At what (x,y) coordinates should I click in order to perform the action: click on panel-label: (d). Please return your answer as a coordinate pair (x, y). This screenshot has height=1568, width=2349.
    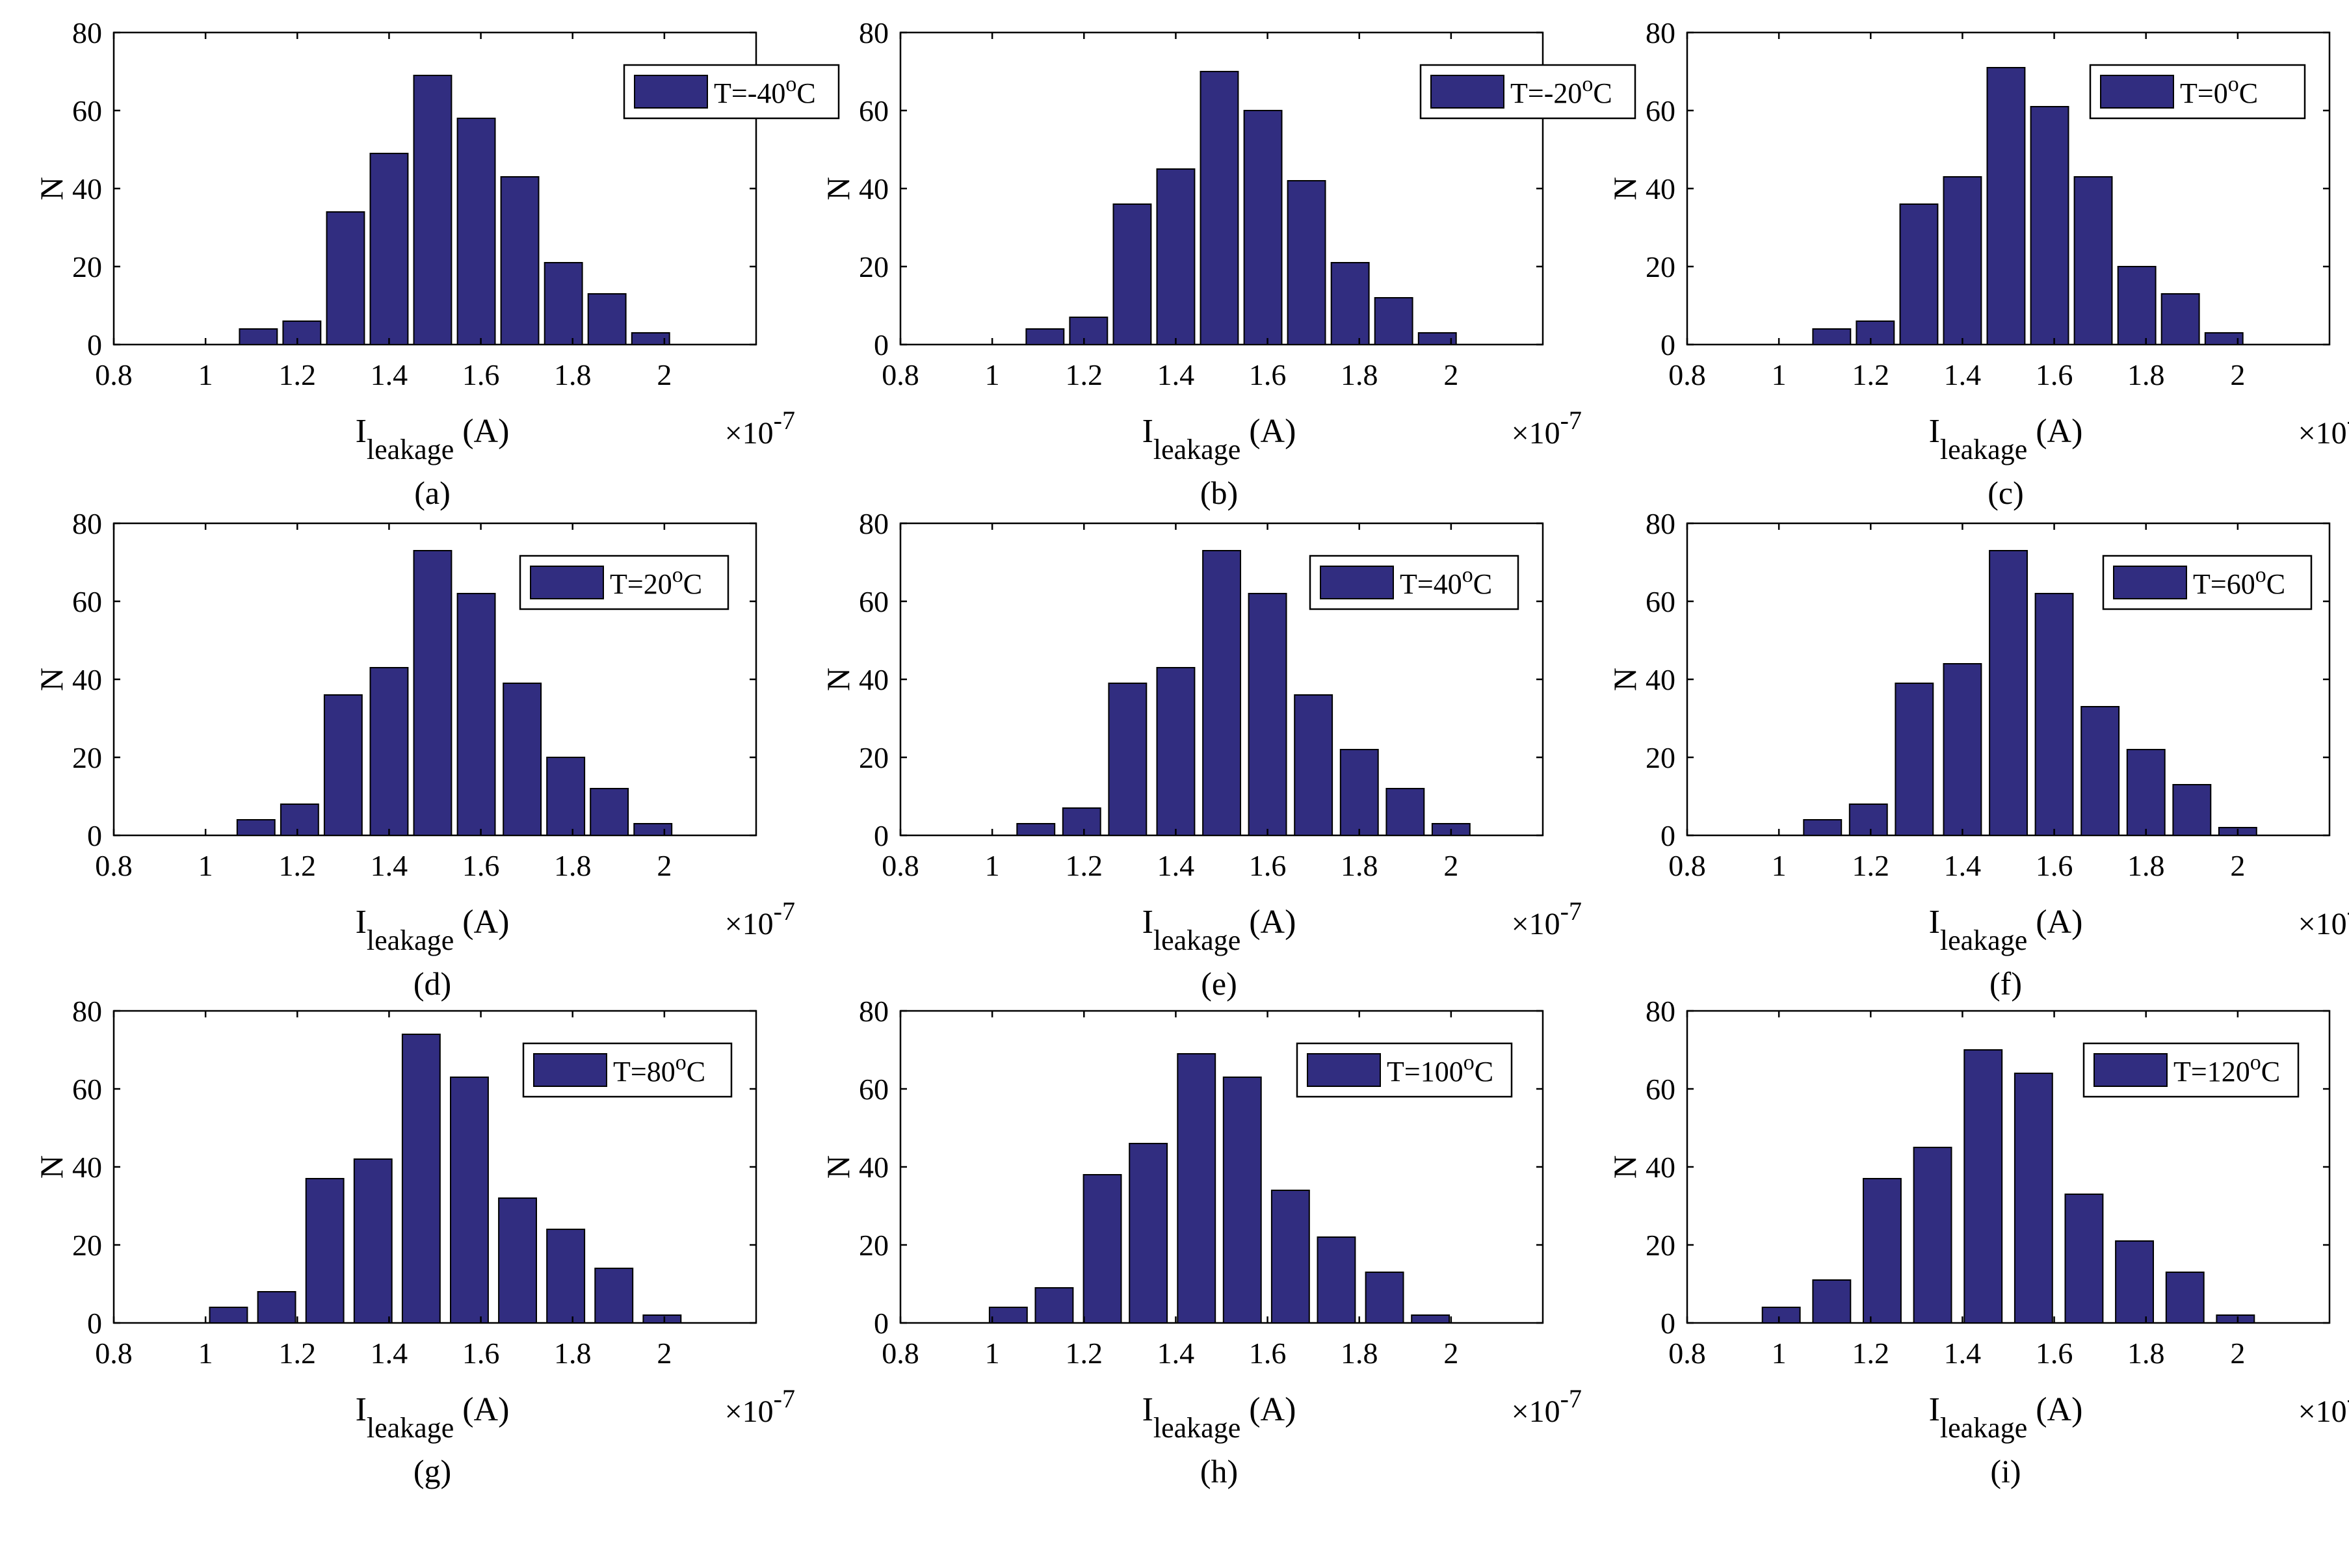
    Looking at the image, I should click on (432, 983).